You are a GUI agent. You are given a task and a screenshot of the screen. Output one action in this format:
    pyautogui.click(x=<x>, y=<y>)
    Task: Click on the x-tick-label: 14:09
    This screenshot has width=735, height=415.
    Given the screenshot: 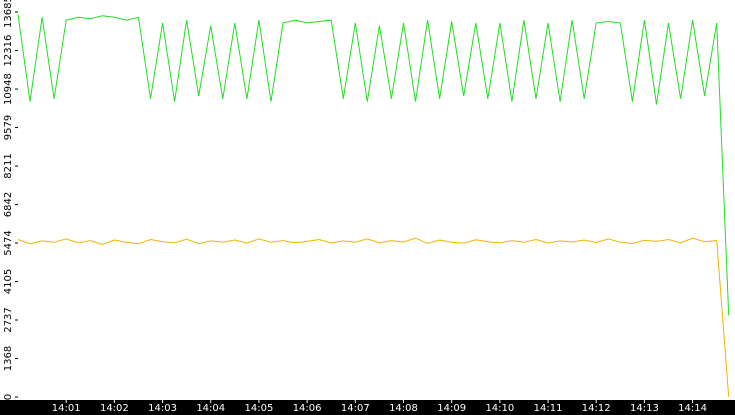 What is the action you would take?
    pyautogui.click(x=451, y=408)
    